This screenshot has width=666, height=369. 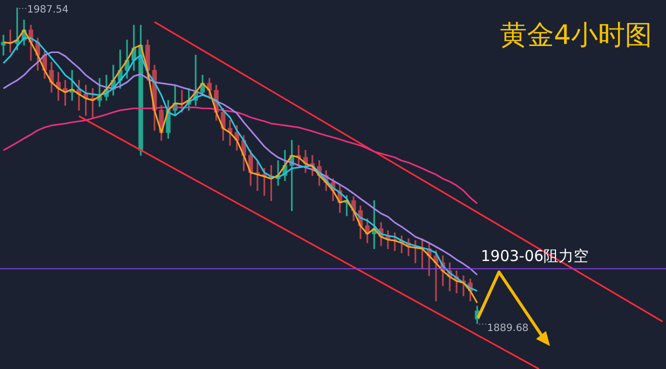 What do you see at coordinates (576, 36) in the screenshot?
I see `text: 黄金4小时图` at bounding box center [576, 36].